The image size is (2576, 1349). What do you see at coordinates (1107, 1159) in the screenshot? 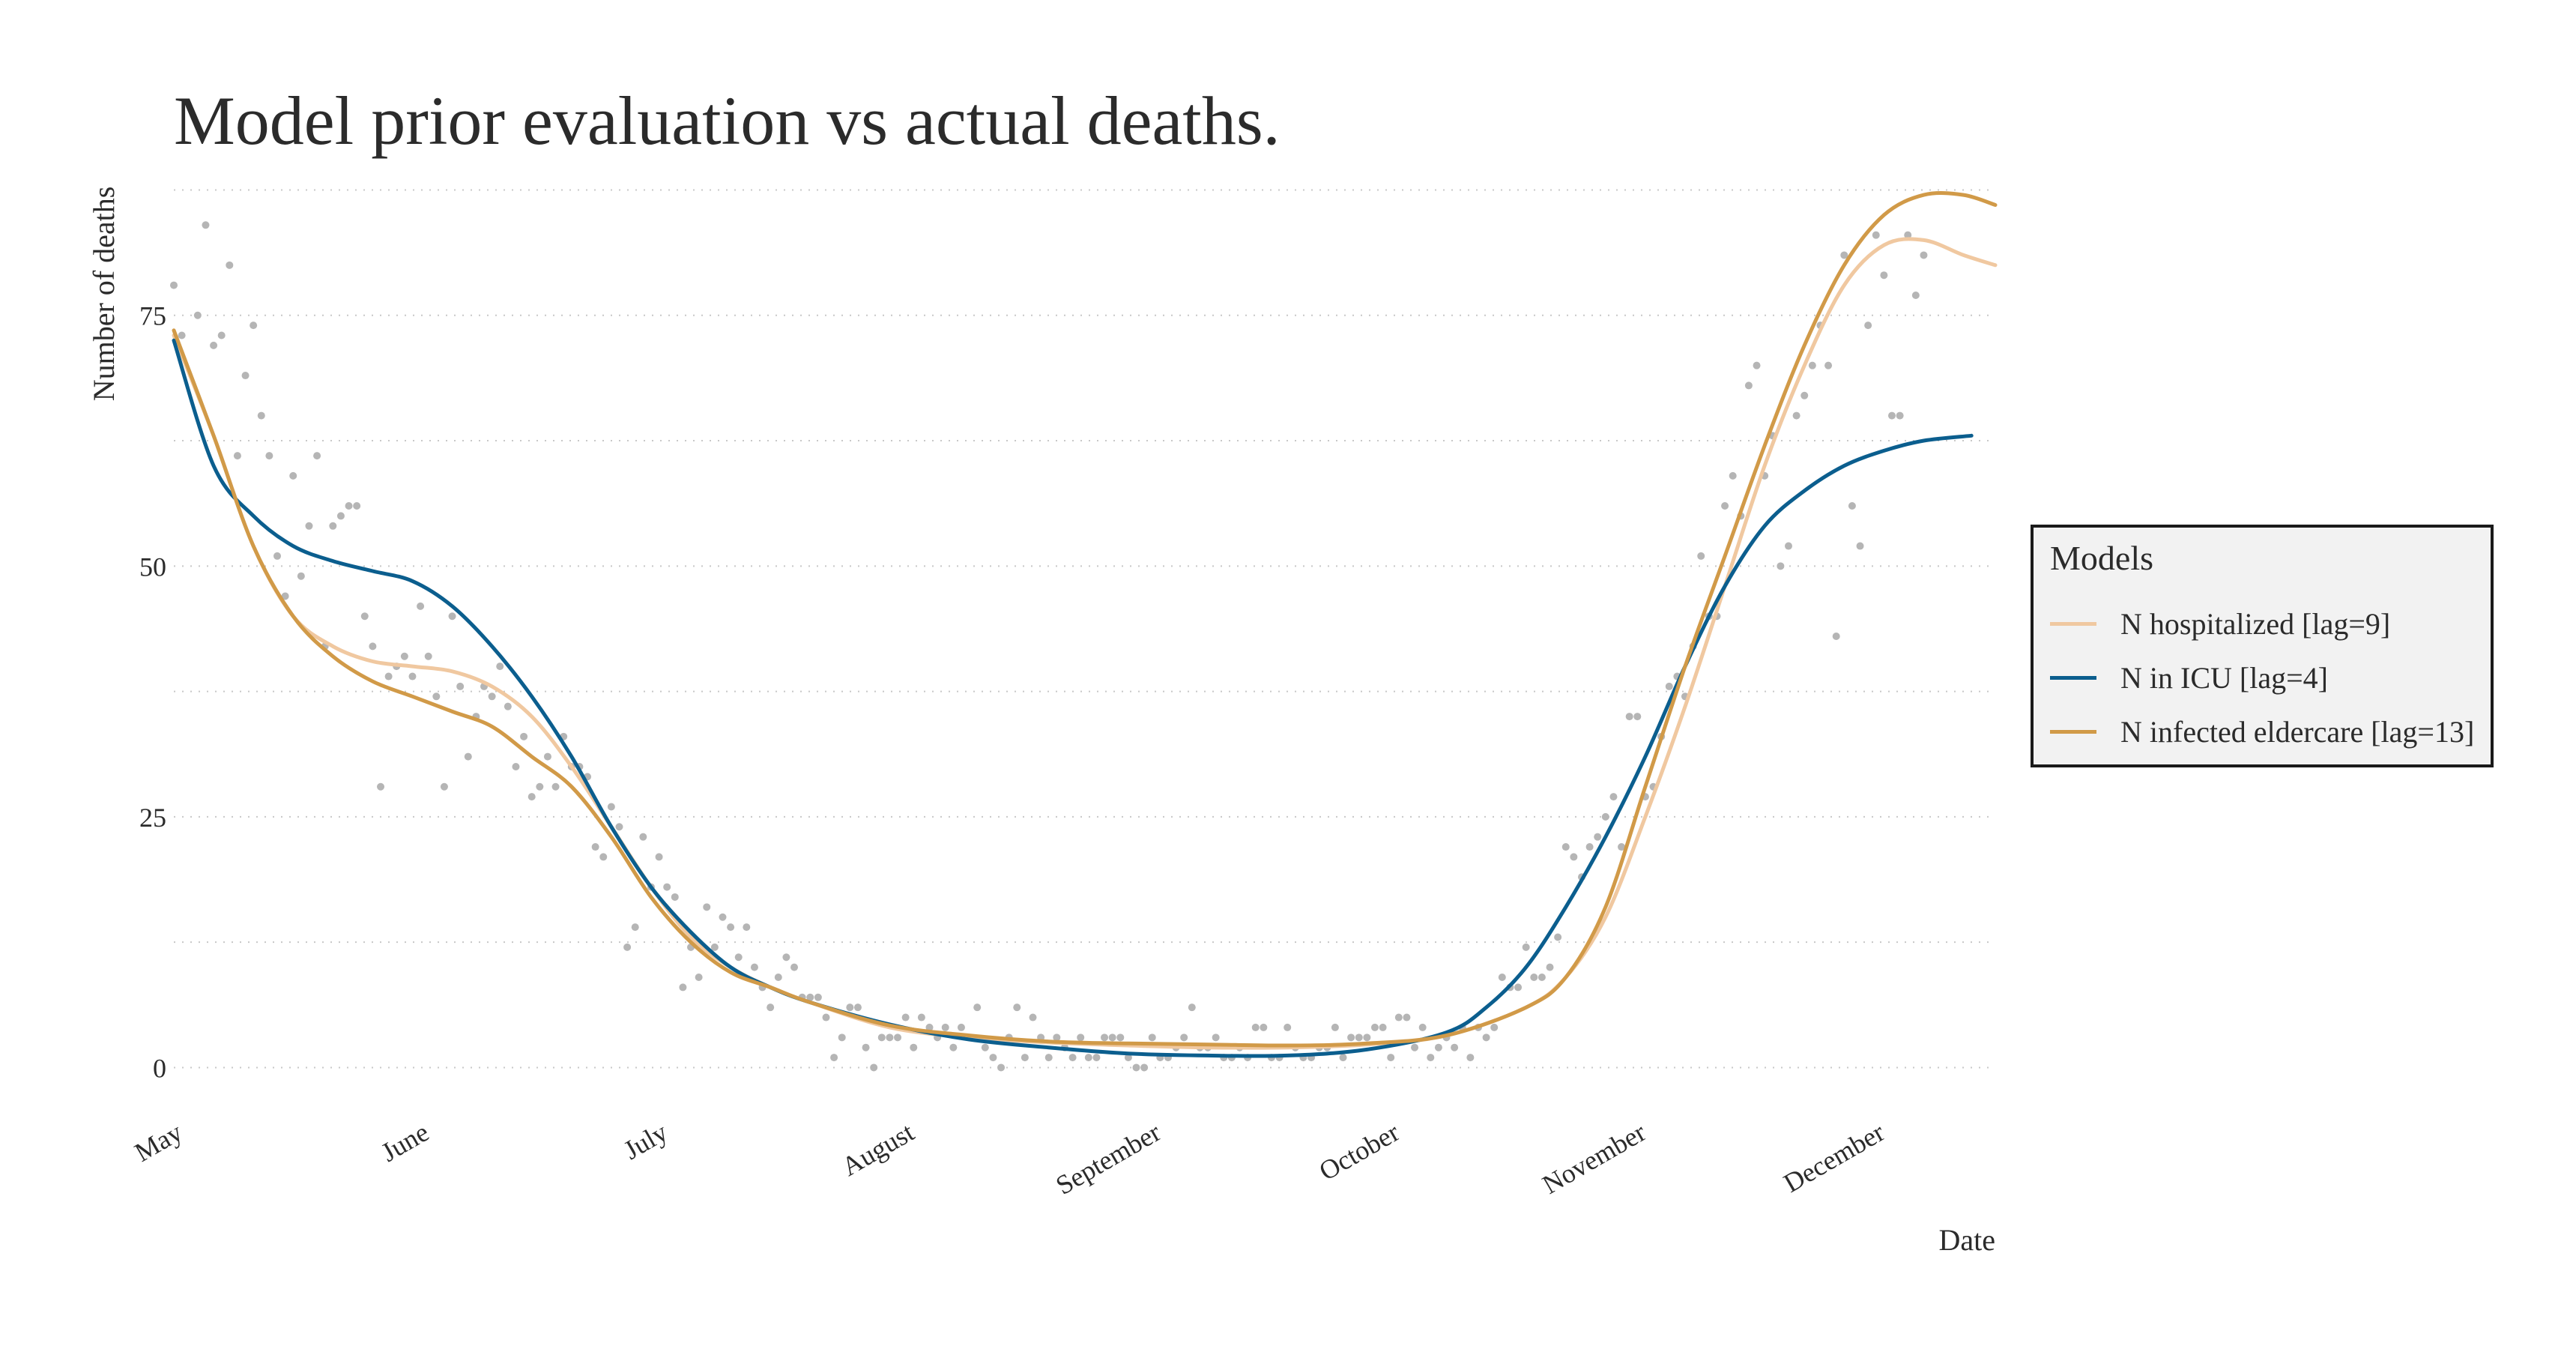
I see `x-tick-label-september: September` at bounding box center [1107, 1159].